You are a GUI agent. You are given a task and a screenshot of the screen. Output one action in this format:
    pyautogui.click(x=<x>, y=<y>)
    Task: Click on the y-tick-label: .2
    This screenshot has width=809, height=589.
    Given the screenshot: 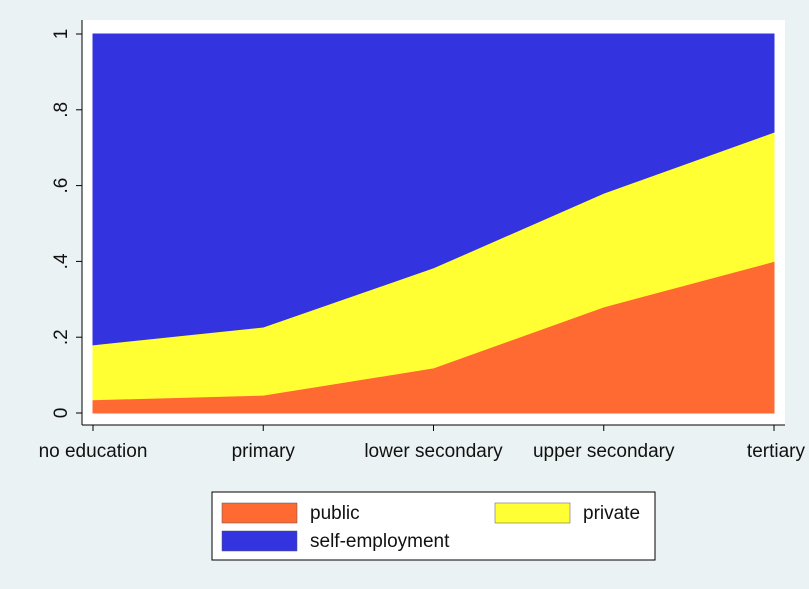 What is the action you would take?
    pyautogui.click(x=61, y=337)
    